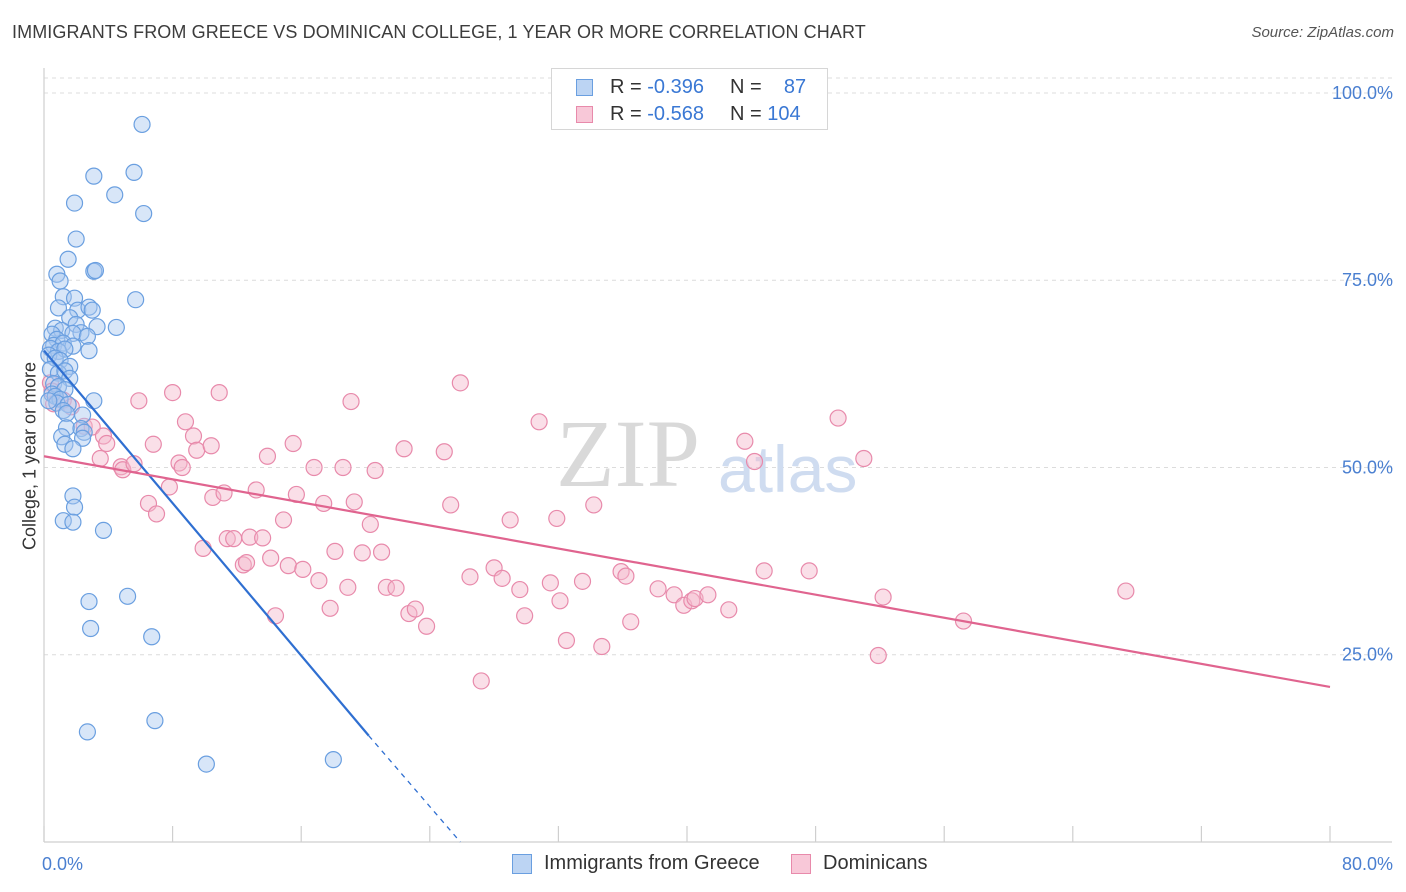 The width and height of the screenshot is (1406, 892). What do you see at coordinates (1362, 93) in the screenshot?
I see `y-tick-label: 100.0%` at bounding box center [1362, 93].